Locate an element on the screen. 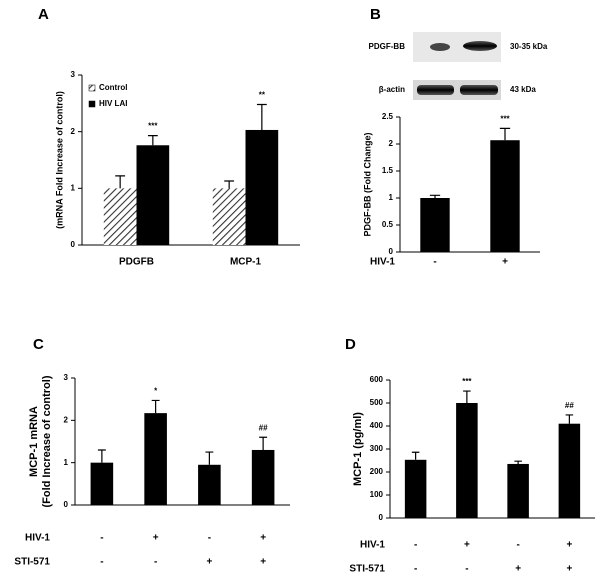 The width and height of the screenshot is (600, 587). y-tick-label: 300 is located at coordinates (377, 448).